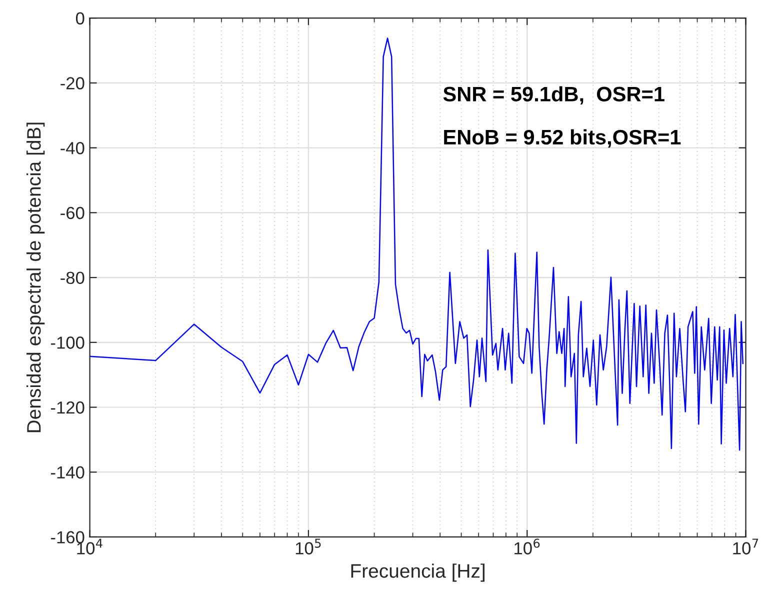 The image size is (761, 603). I want to click on y-tick-label: -140, so click(67, 472).